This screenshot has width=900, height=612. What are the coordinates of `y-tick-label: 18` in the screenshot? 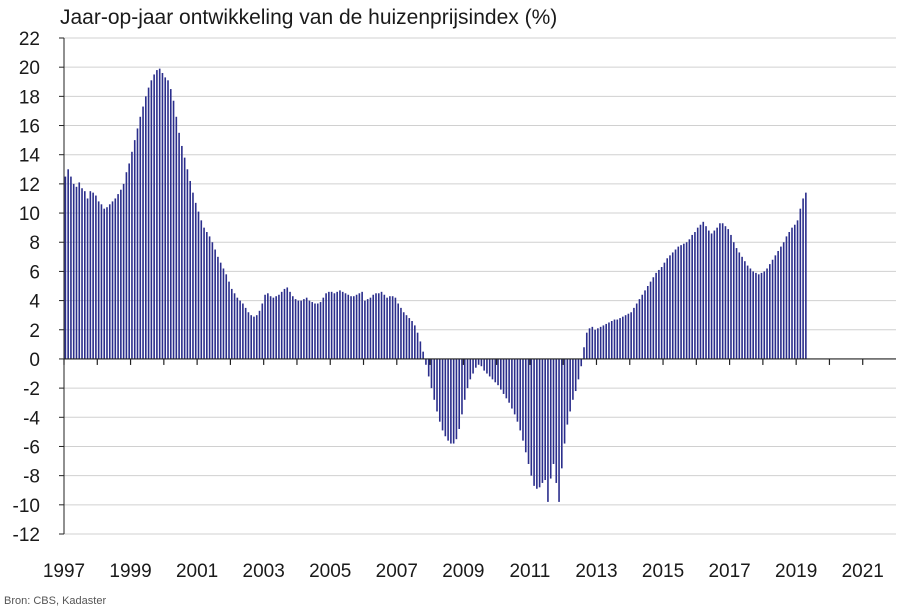 It's located at (29, 97).